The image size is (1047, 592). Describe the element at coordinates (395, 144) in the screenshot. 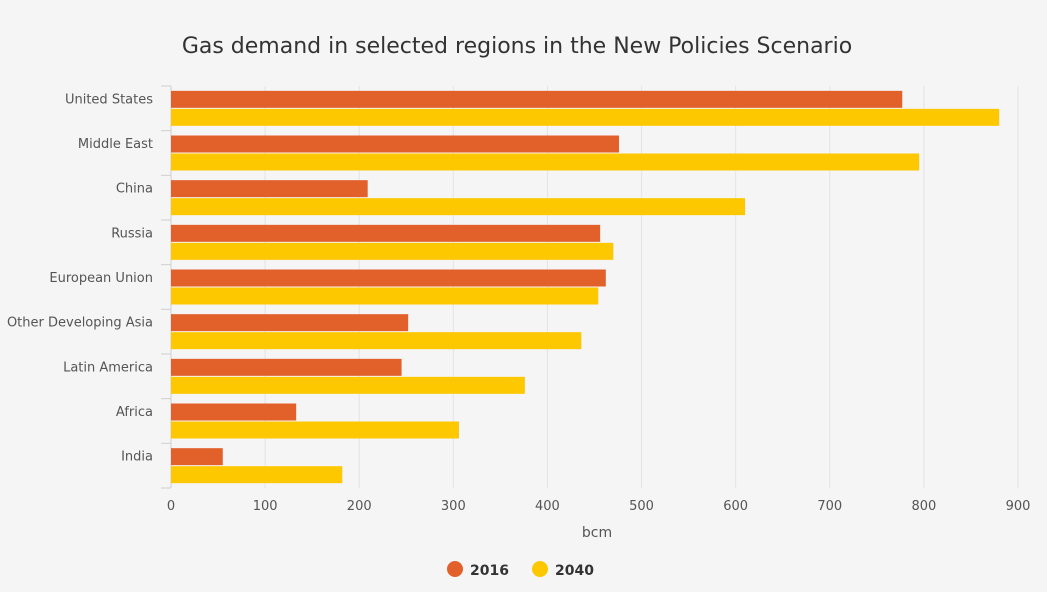

I see `bar-middle-east-2016` at that location.